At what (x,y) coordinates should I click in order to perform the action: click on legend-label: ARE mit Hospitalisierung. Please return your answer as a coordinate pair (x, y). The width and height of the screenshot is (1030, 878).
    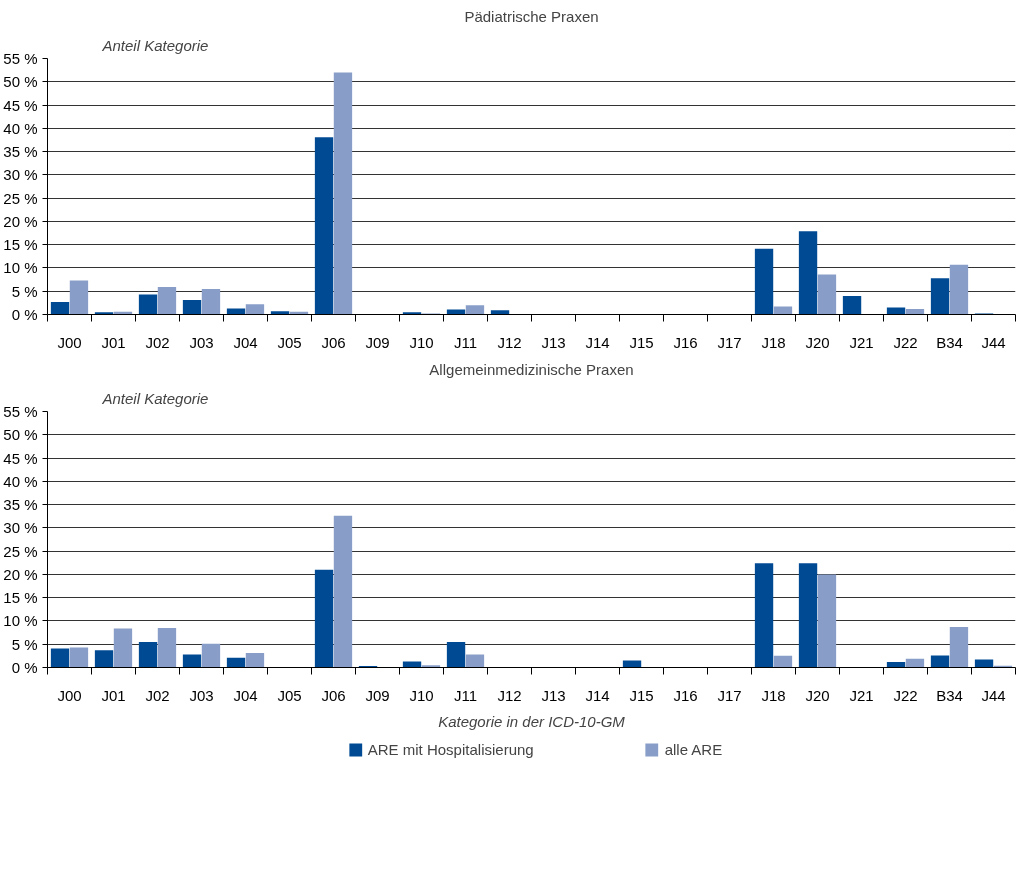
    Looking at the image, I should click on (450, 749).